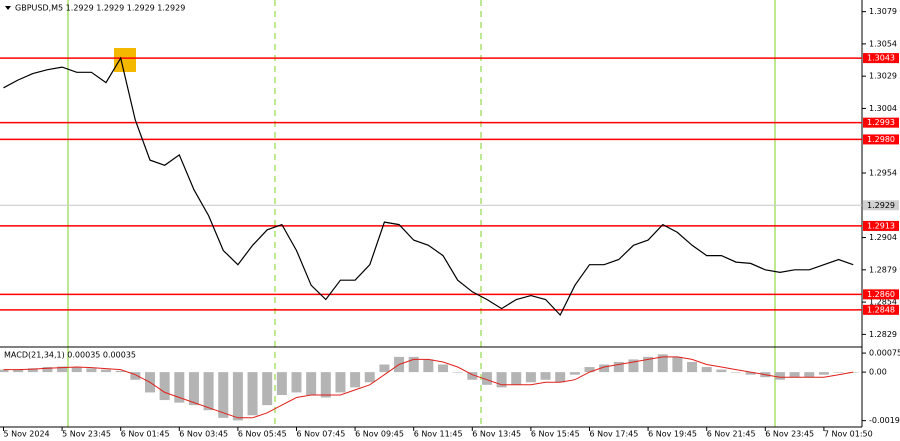 The height and width of the screenshot is (441, 900). I want to click on x-tick-label: 5 Nov 23:45, so click(86, 434).